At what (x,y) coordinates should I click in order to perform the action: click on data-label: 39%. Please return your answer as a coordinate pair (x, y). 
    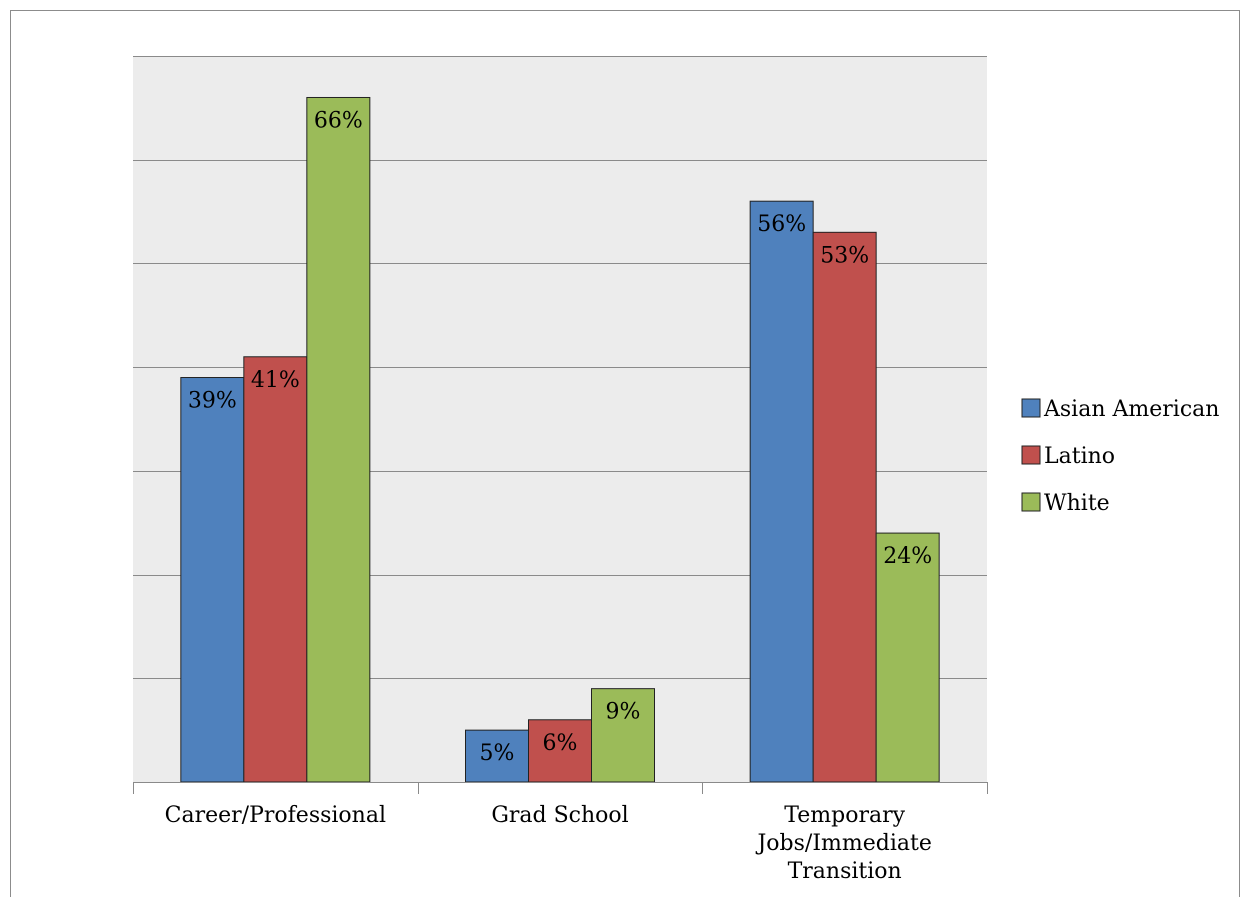
    Looking at the image, I should click on (212, 401).